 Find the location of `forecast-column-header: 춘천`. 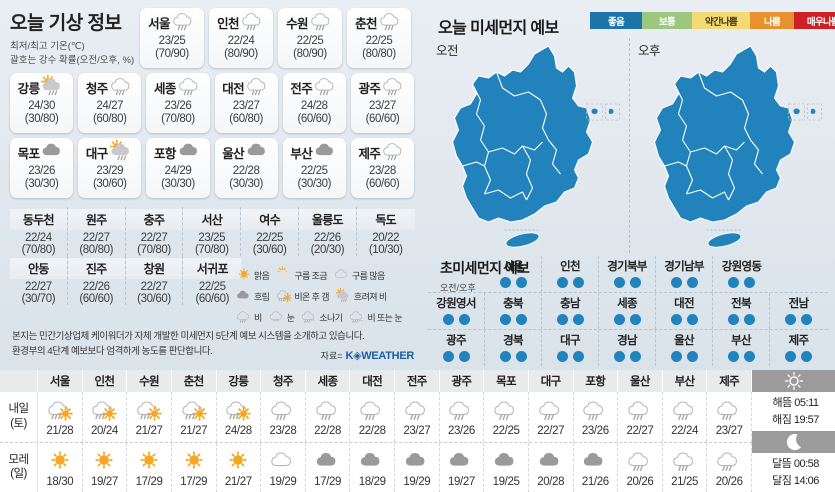

forecast-column-header: 춘천 is located at coordinates (194, 381).